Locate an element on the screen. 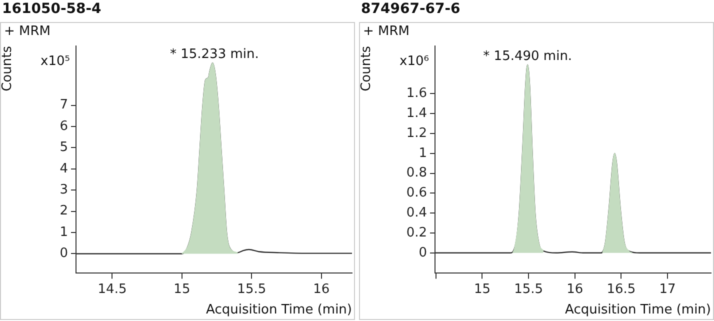  x-tick-label: 14.5 is located at coordinates (112, 289).